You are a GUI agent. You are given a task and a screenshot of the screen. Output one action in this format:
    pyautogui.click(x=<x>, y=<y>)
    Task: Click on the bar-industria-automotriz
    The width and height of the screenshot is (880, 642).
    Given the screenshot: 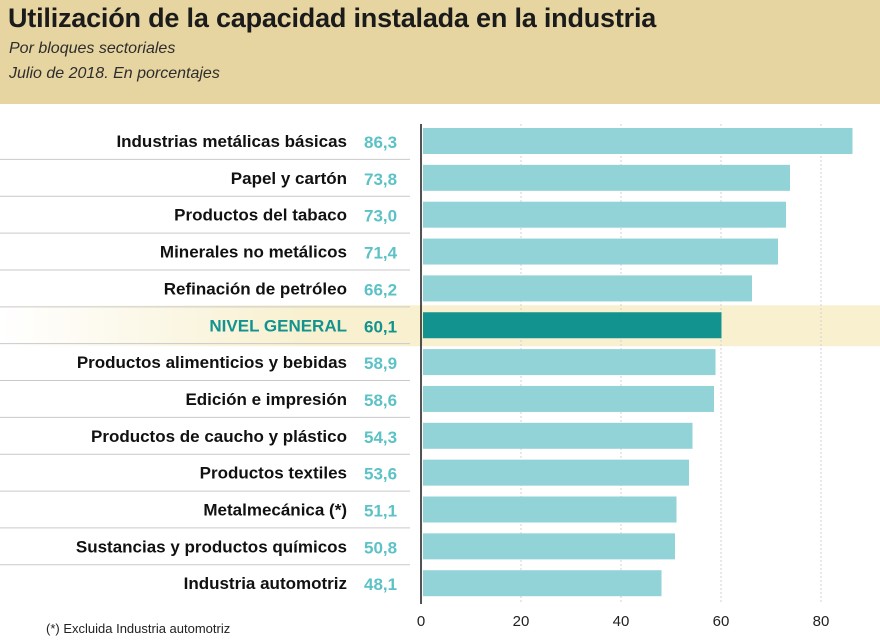 What is the action you would take?
    pyautogui.click(x=542, y=583)
    